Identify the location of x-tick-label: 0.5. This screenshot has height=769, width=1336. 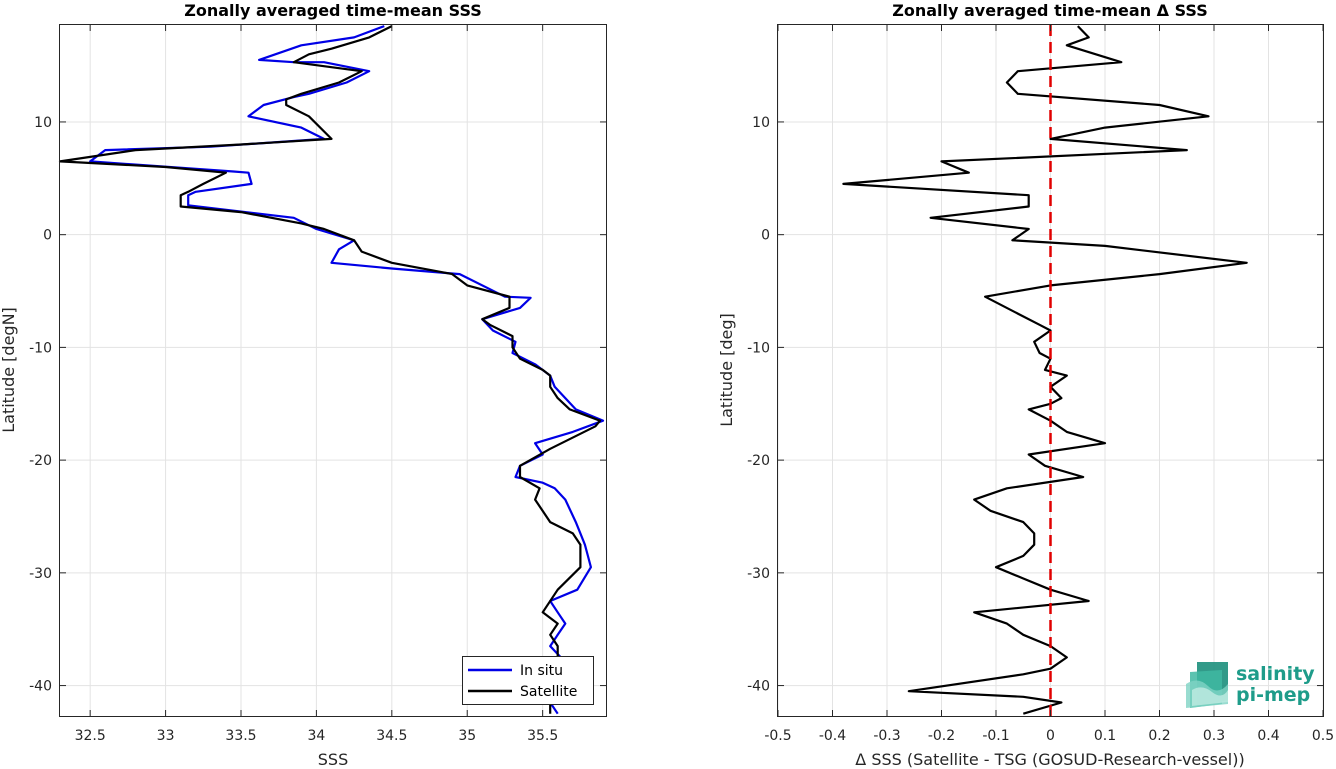
(1323, 736).